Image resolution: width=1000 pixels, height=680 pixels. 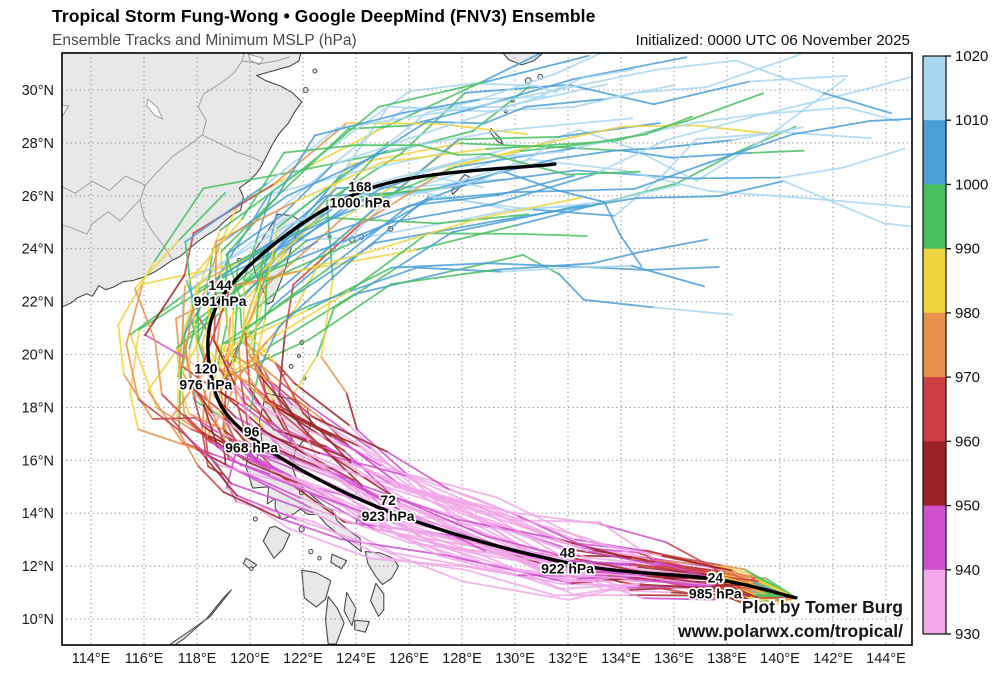 I want to click on colorbar-tick-label: 930, so click(x=967, y=634).